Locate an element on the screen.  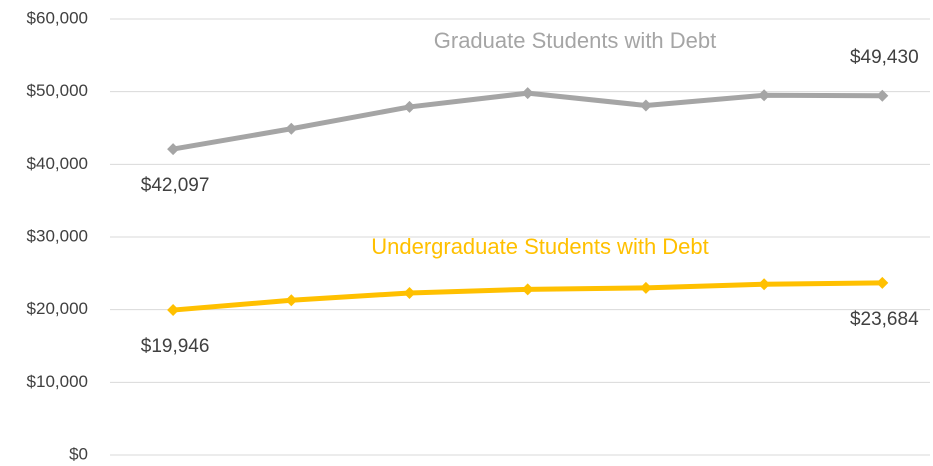
data-label: $19,946 is located at coordinates (175, 346).